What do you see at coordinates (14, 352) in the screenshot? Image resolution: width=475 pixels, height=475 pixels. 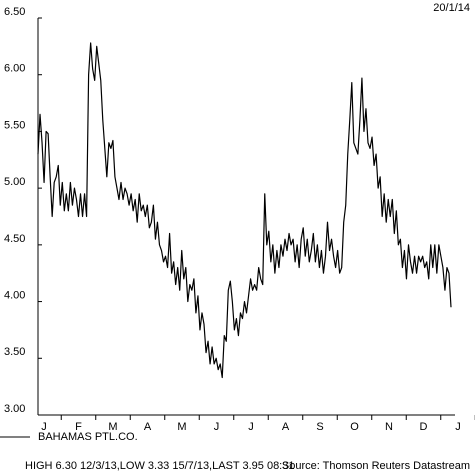 I see `y-tick-label: 3.50` at bounding box center [14, 352].